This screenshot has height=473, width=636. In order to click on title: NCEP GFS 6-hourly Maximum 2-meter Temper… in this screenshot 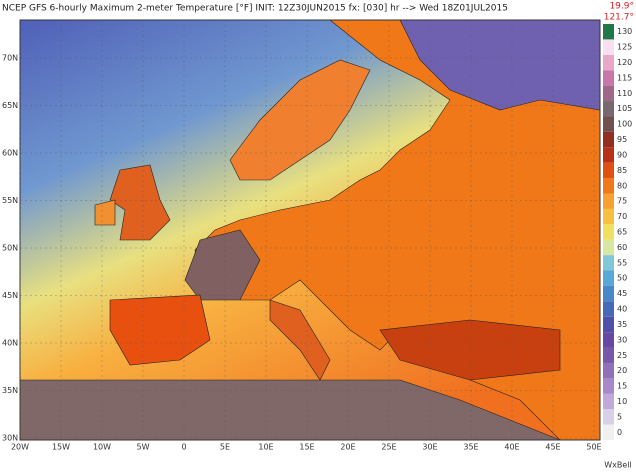, I will do `click(255, 9)`.